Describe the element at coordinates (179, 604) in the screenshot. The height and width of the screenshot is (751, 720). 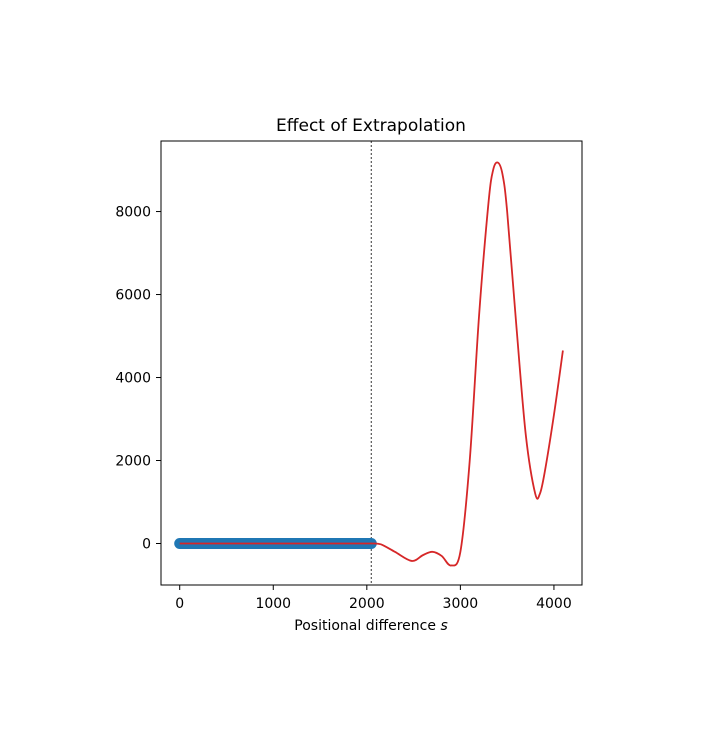
I see `x-tick-label: 0` at that location.